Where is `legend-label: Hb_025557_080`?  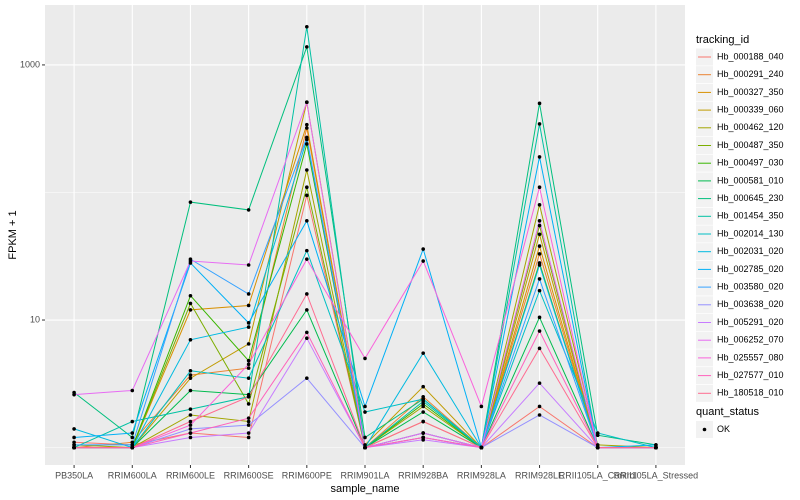 legend-label: Hb_025557_080 is located at coordinates (750, 357).